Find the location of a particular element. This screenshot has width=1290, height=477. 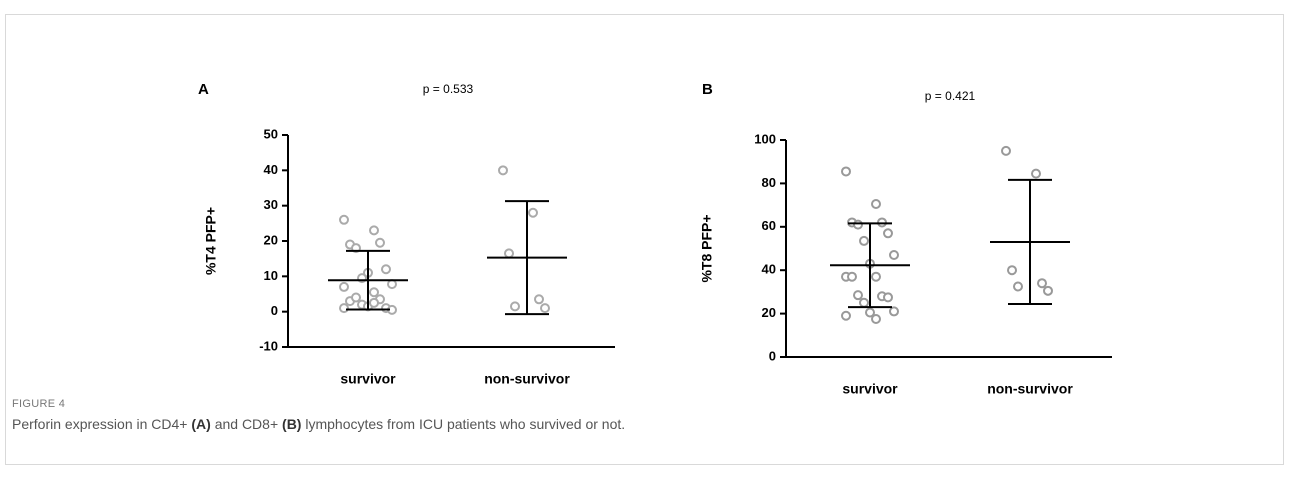

annotation: p = 0.533 is located at coordinates (448, 89).